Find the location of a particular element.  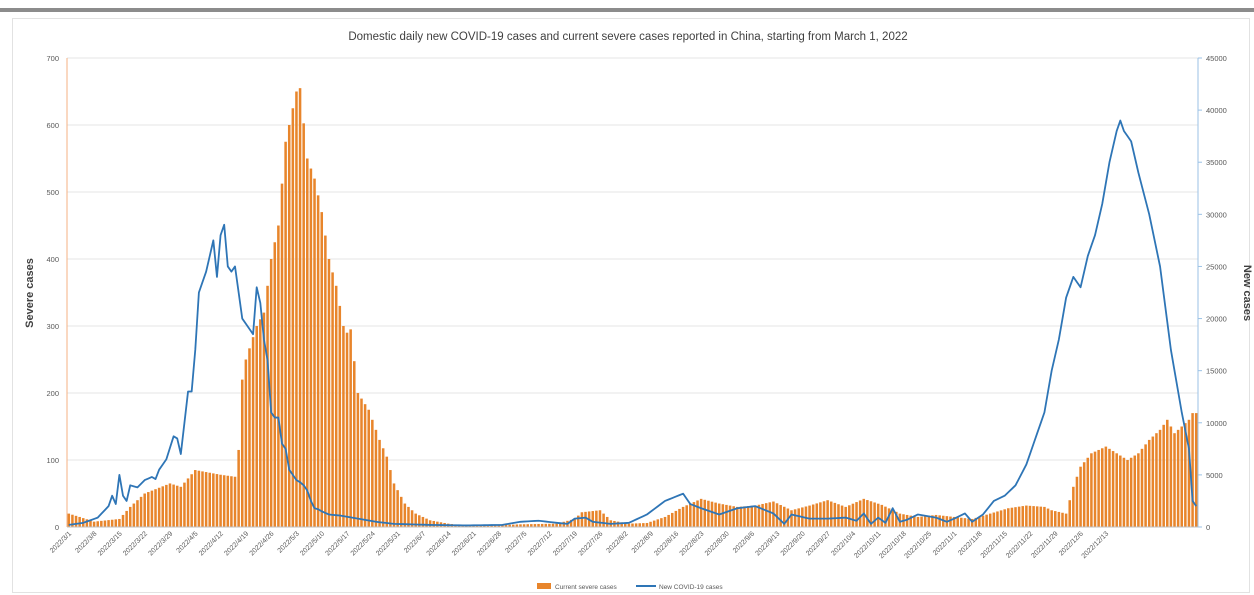

x-tick-label: 2022/4/12 is located at coordinates (211, 543).